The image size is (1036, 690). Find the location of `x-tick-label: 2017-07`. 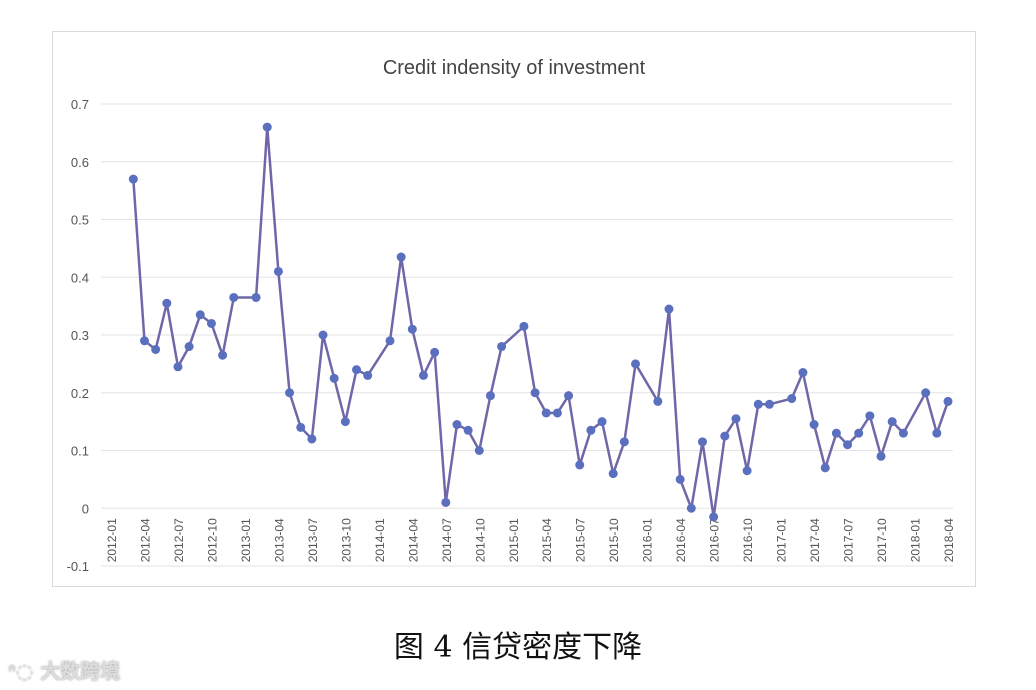

x-tick-label: 2017-07 is located at coordinates (849, 540).